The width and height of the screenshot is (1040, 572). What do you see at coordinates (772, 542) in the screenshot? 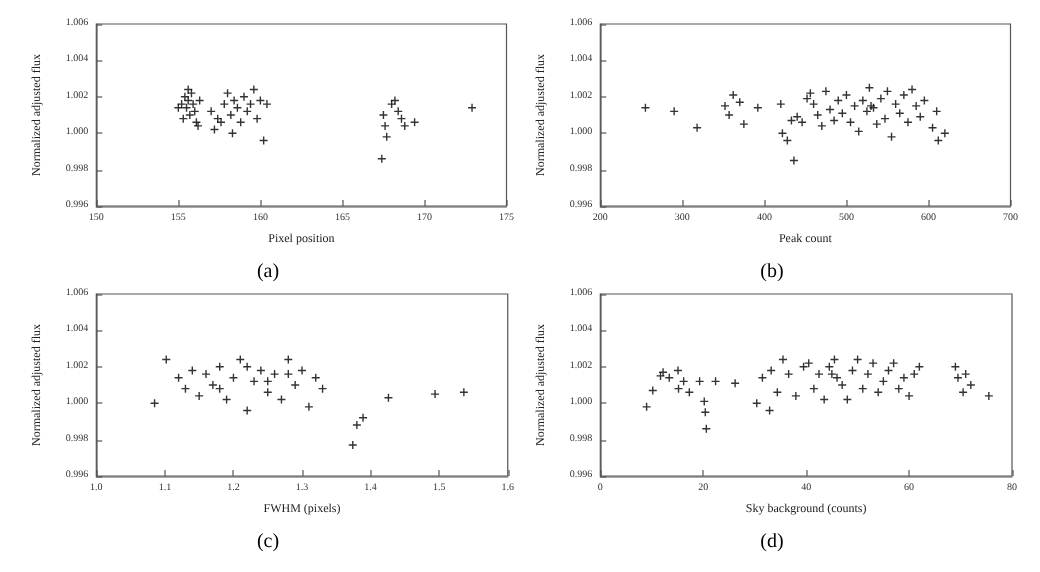
I see `text: (d)` at bounding box center [772, 542].